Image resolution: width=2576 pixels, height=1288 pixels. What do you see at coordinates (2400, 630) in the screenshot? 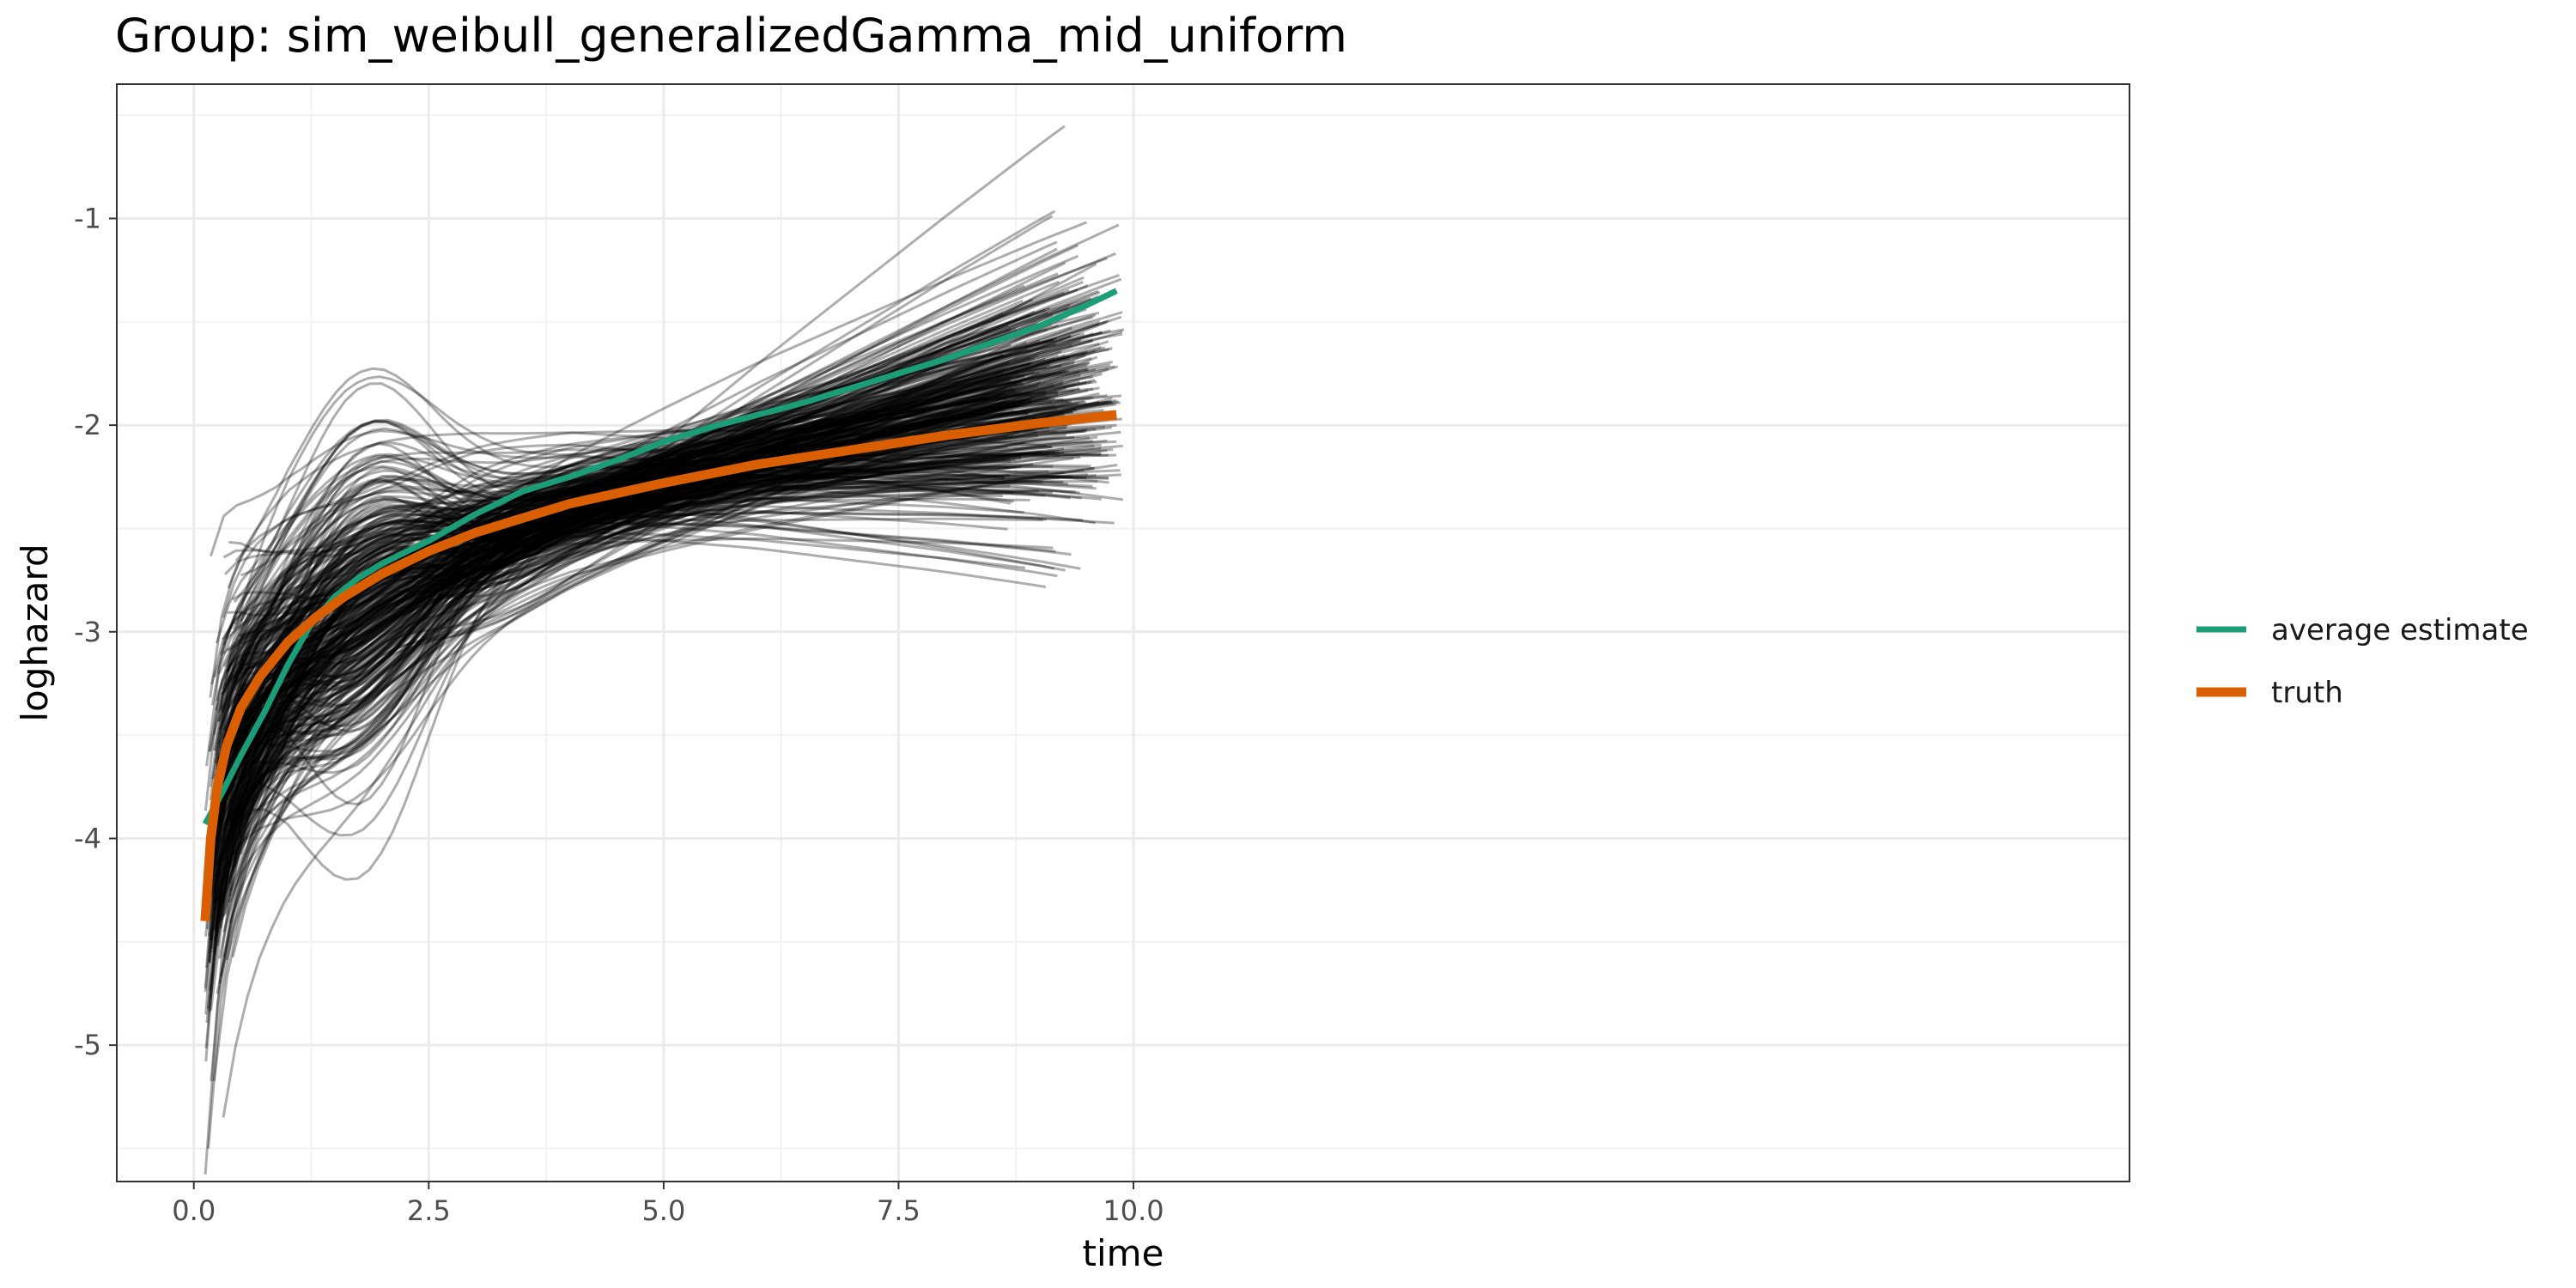
I see `legend-label-average-estimate: average estimate` at bounding box center [2400, 630].